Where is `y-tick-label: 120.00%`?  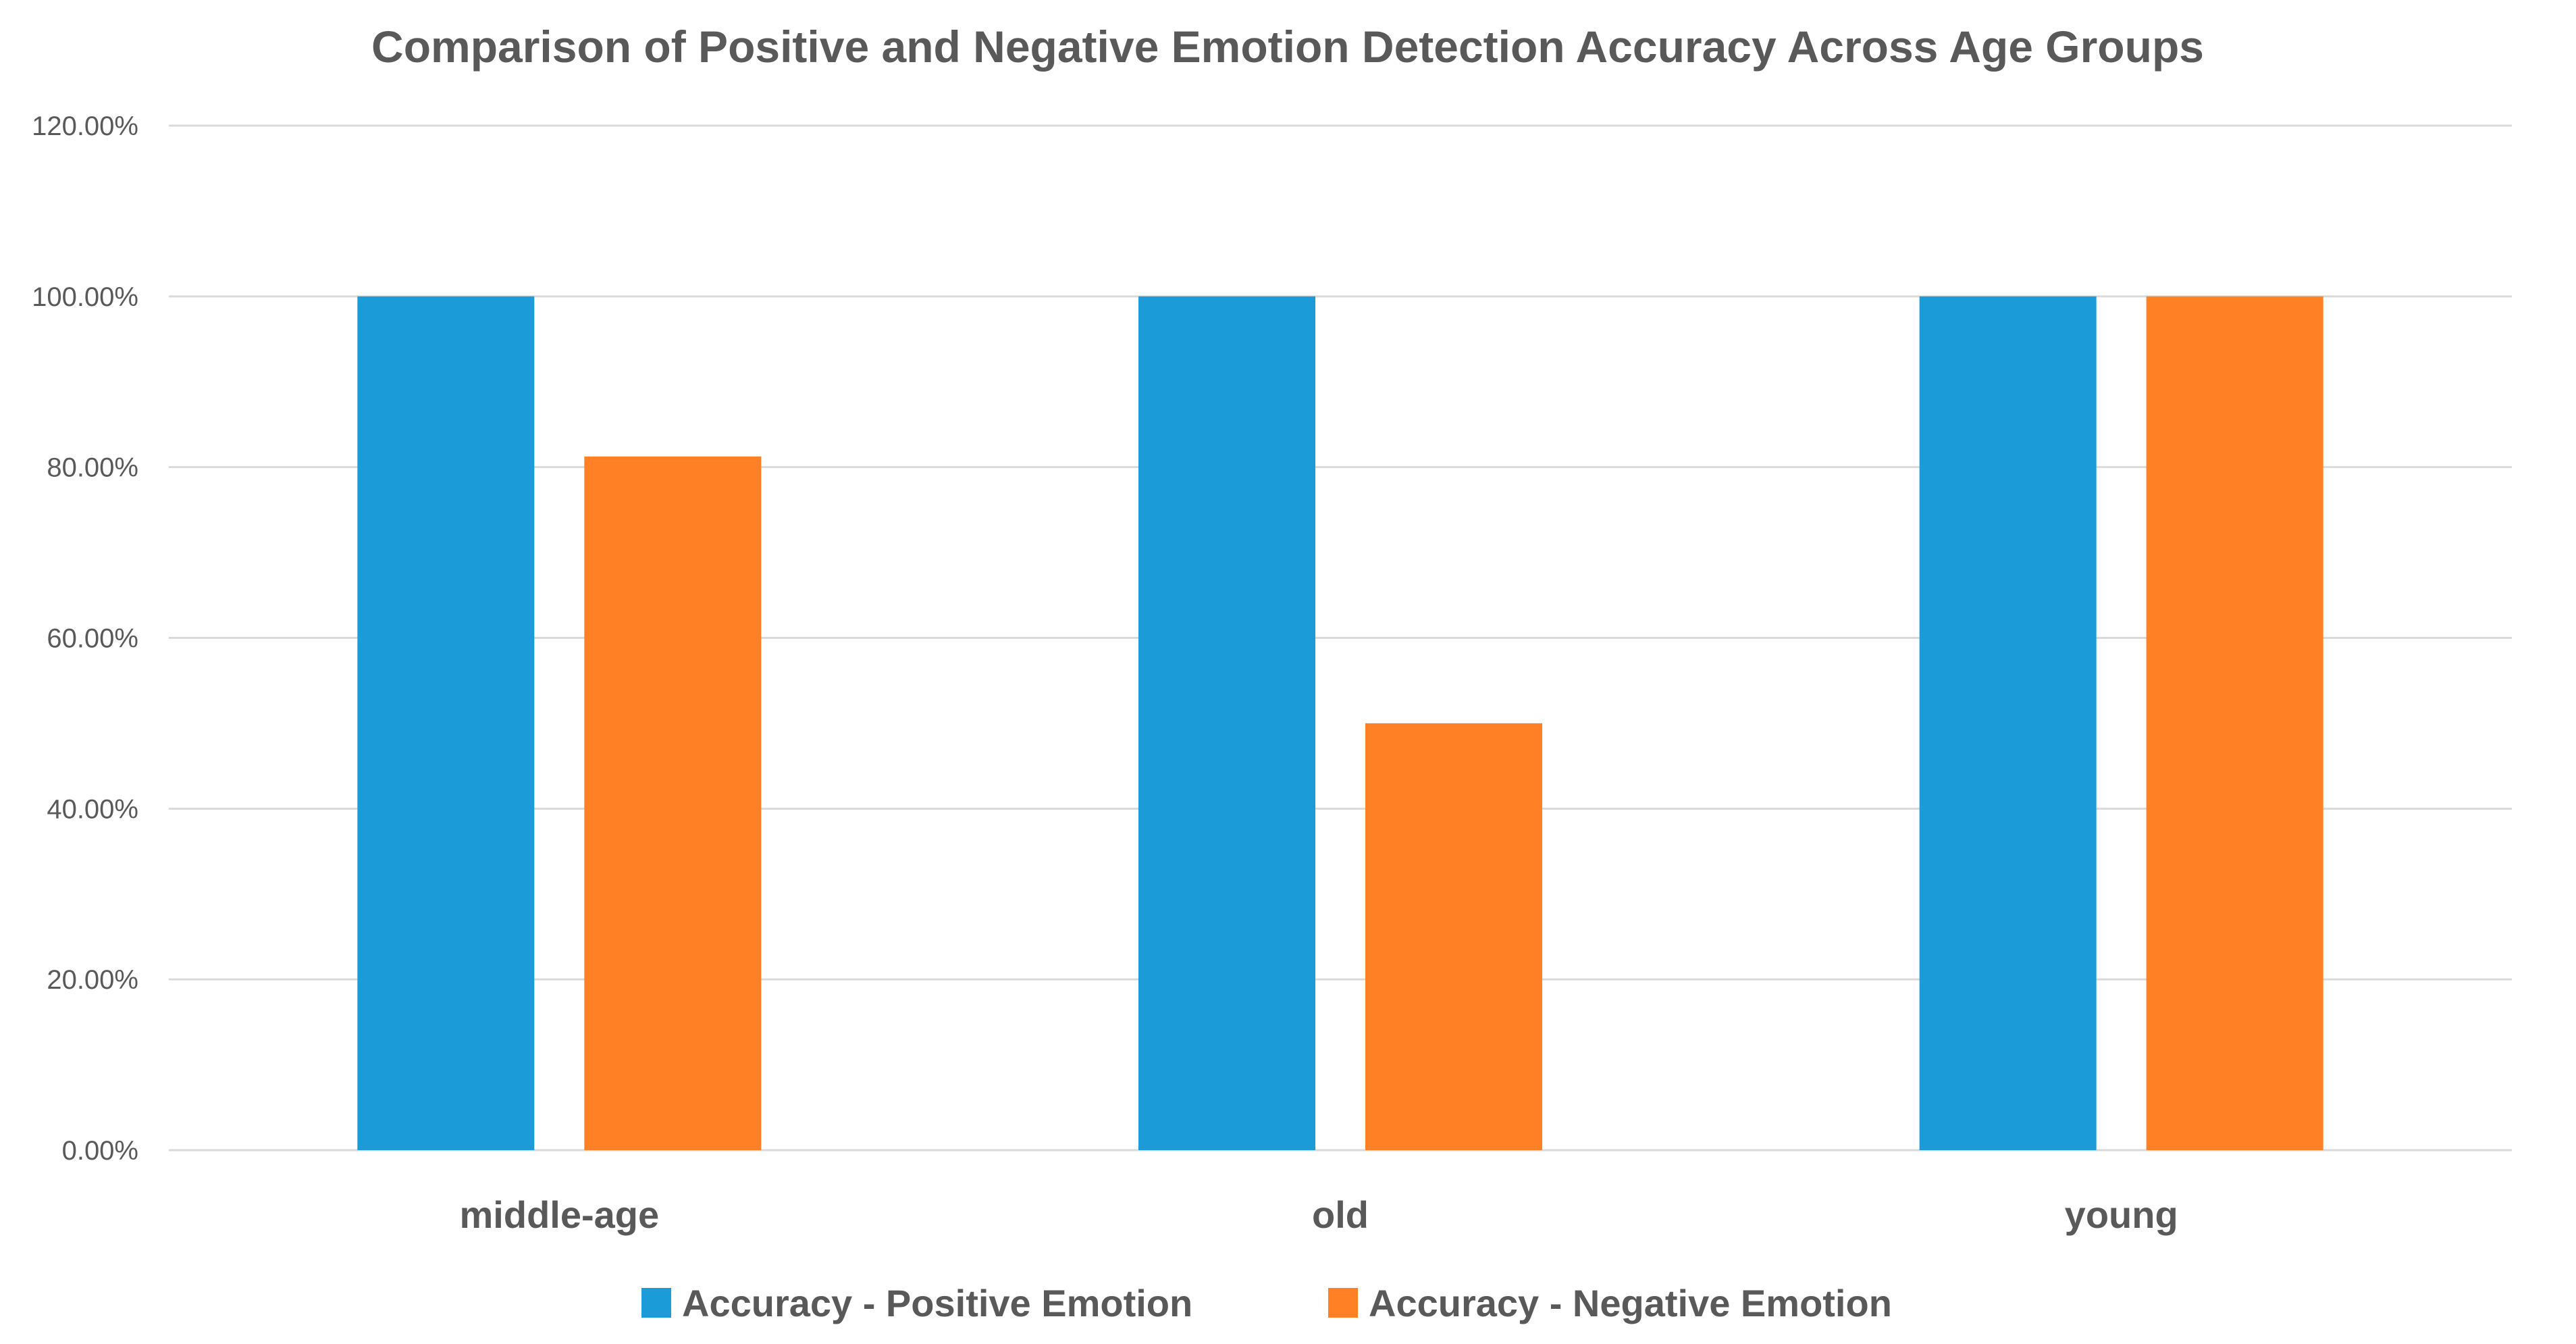 y-tick-label: 120.00% is located at coordinates (85, 126).